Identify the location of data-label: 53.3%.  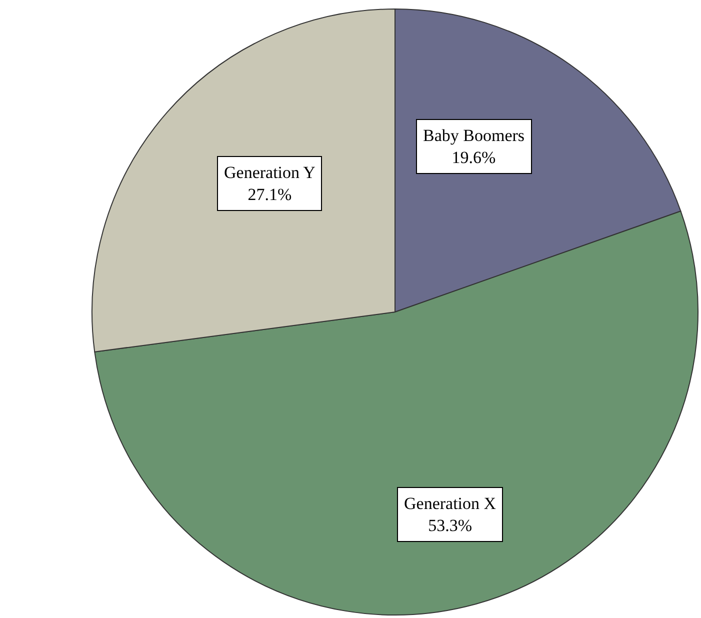
(450, 526).